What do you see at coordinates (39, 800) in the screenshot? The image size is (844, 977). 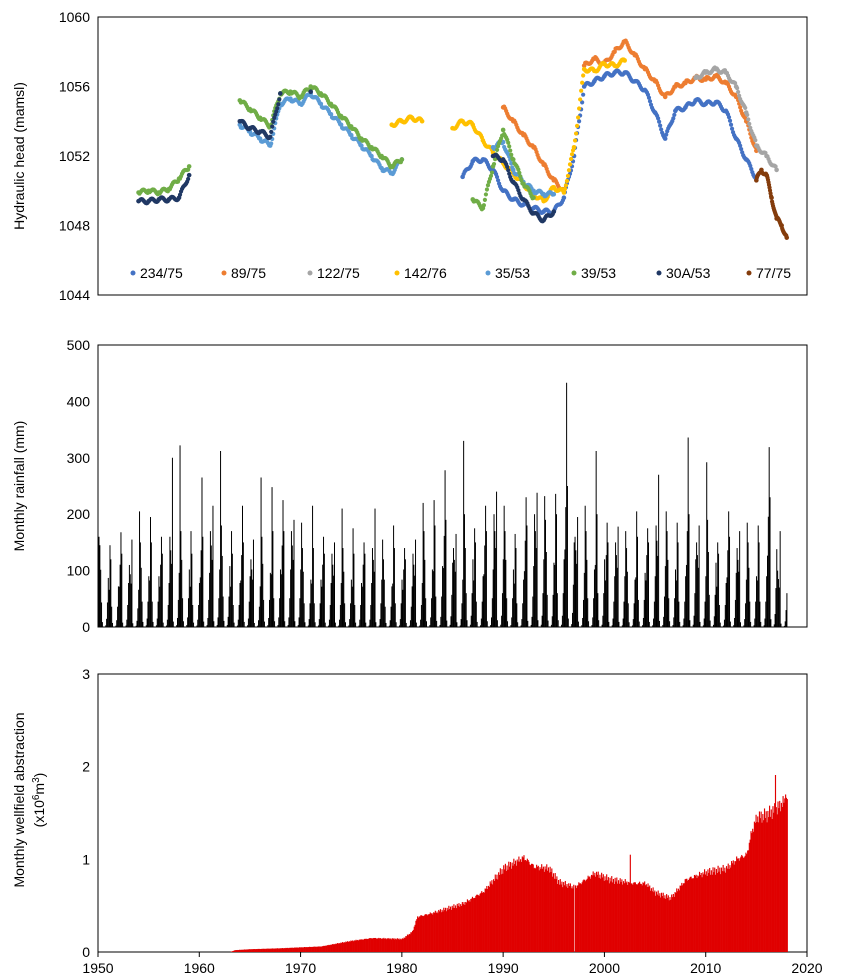 I see `wellfield-abstraction-y-axis-label-line2: (x106m3)` at bounding box center [39, 800].